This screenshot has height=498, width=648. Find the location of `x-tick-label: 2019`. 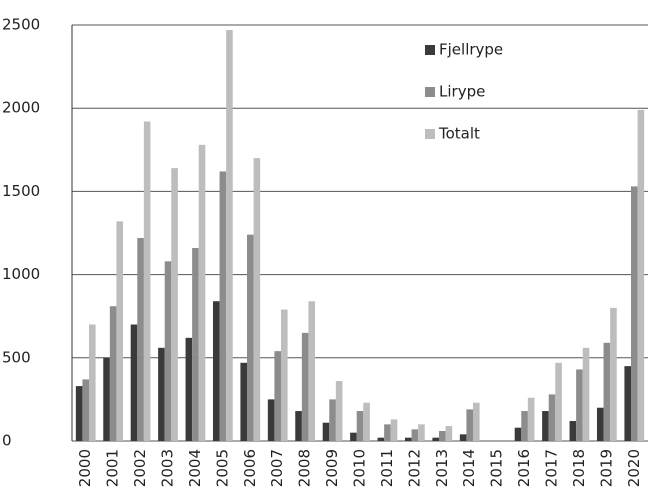

x-tick-label: 2019 is located at coordinates (606, 468).